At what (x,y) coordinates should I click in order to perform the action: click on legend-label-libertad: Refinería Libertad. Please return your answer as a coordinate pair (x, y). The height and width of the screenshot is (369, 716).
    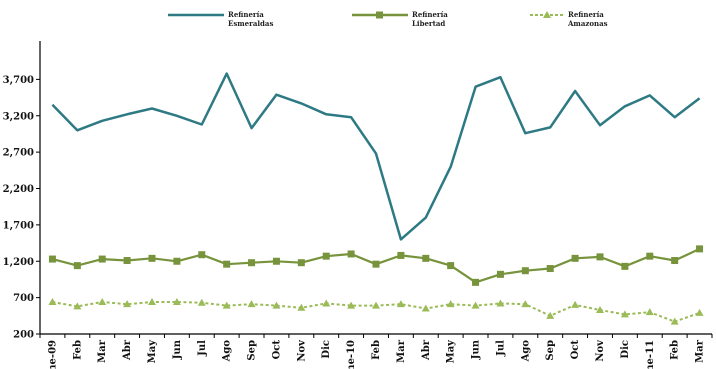
    Looking at the image, I should click on (430, 19).